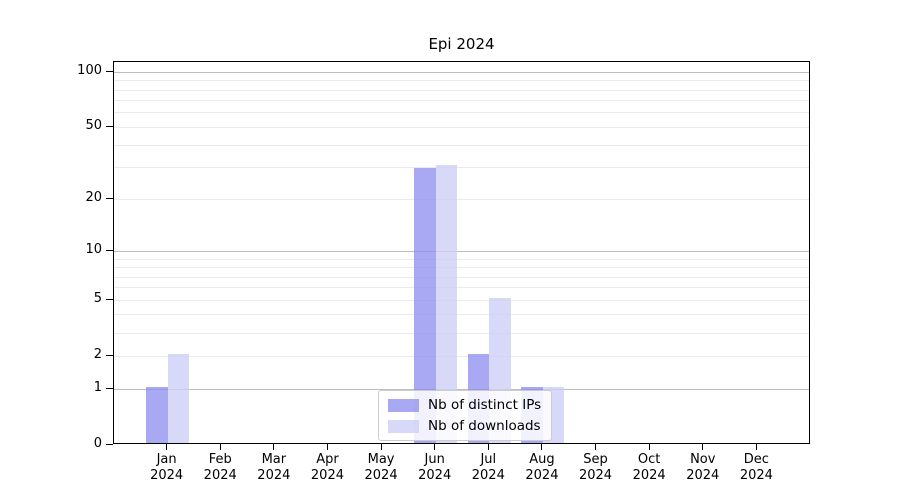 Image resolution: width=900 pixels, height=500 pixels. Describe the element at coordinates (327, 467) in the screenshot. I see `x-tick-label: Apr 2024` at that location.